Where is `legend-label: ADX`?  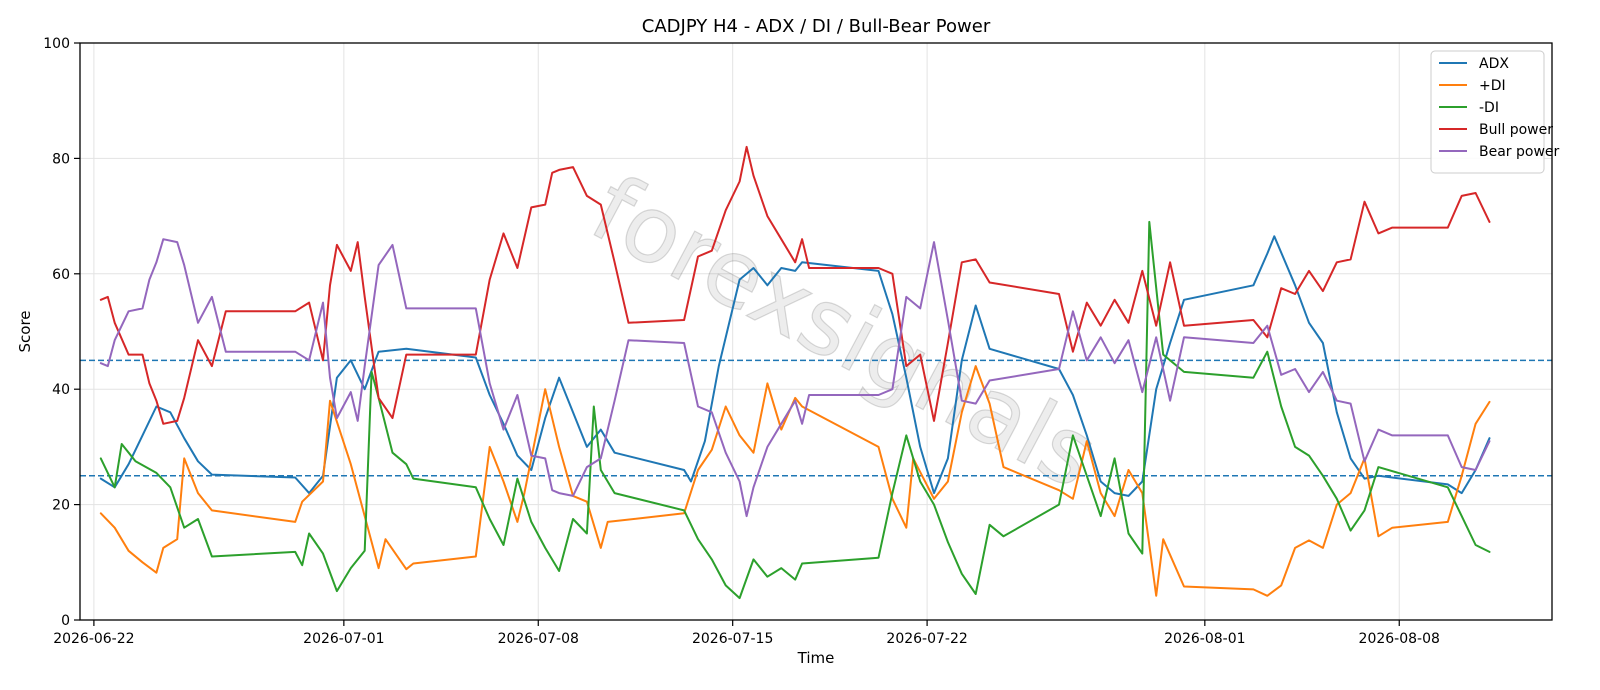
legend-label: ADX is located at coordinates (1494, 64).